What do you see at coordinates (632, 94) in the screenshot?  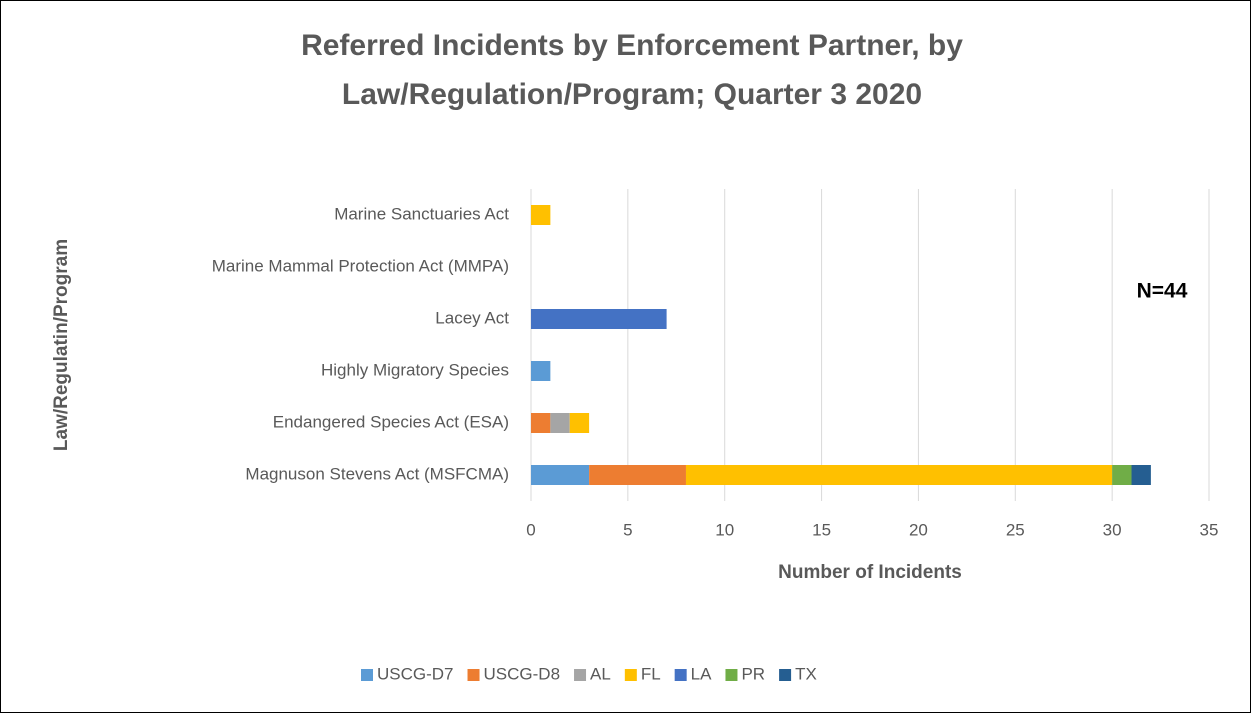 I see `chart-title: Law/Regulation/Program; Quarter 3 2020` at bounding box center [632, 94].